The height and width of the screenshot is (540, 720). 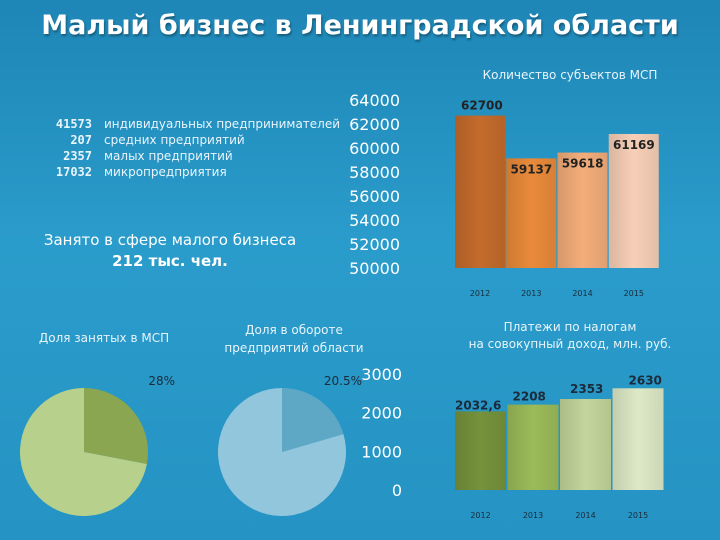 What do you see at coordinates (81, 140) in the screenshot?
I see `stat-value: 207` at bounding box center [81, 140].